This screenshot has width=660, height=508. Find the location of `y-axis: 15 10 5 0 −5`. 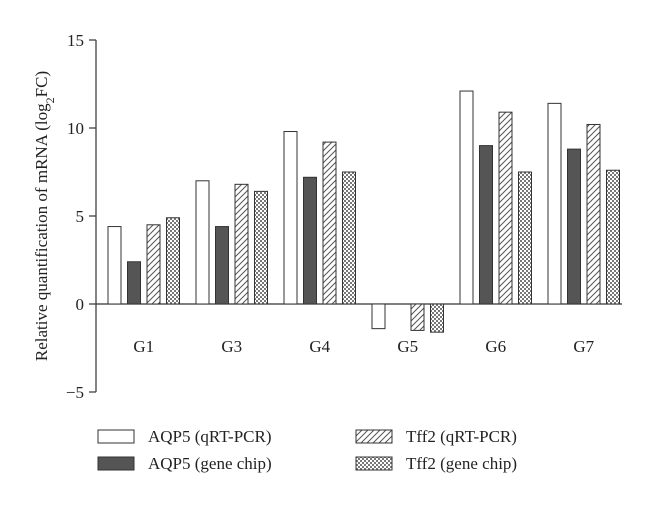

y-axis: 15 10 5 0 −5 is located at coordinates (81, 216).